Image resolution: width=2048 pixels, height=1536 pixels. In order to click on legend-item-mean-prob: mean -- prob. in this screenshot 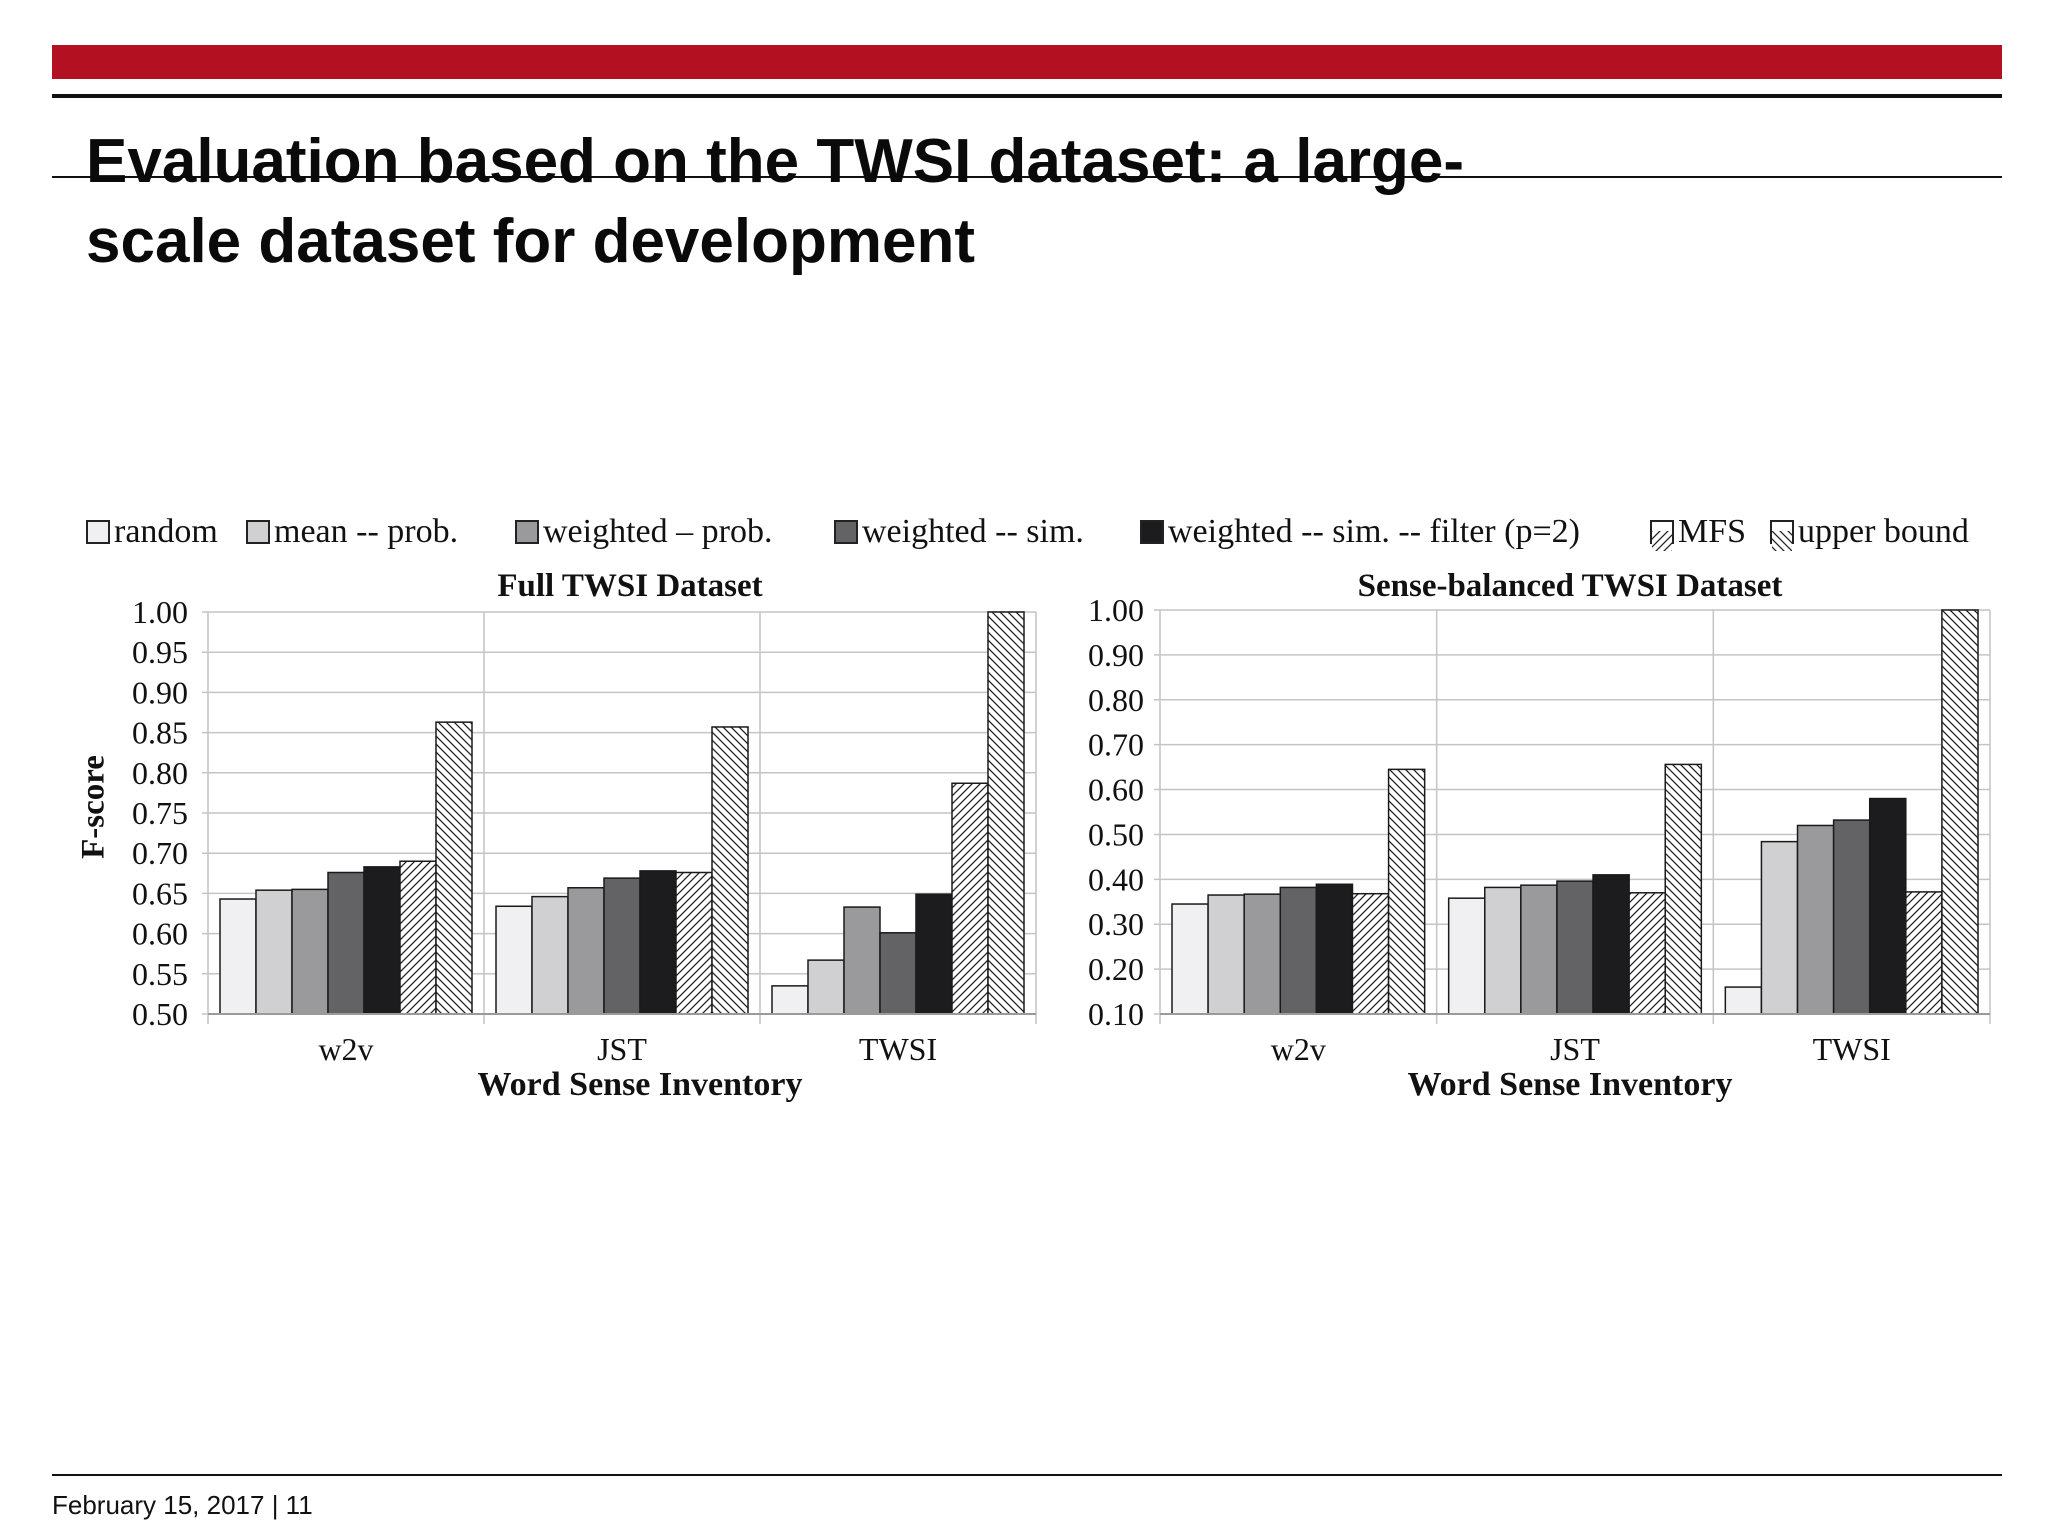, I will do `click(352, 532)`.